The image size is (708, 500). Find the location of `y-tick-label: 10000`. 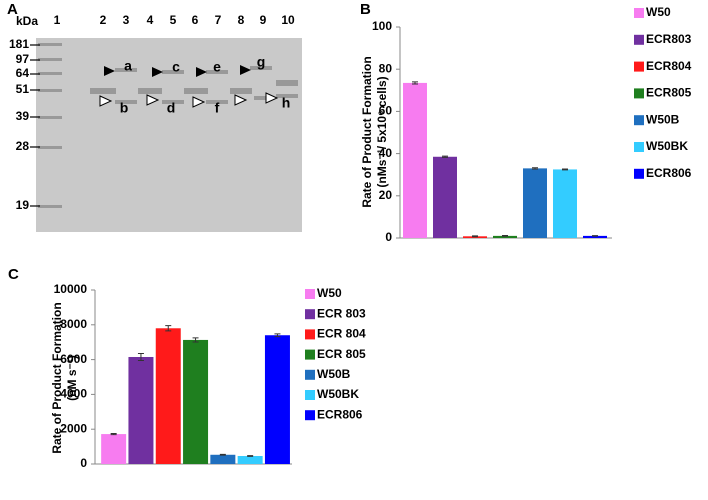

y-tick-label: 10000 is located at coordinates (71, 289).